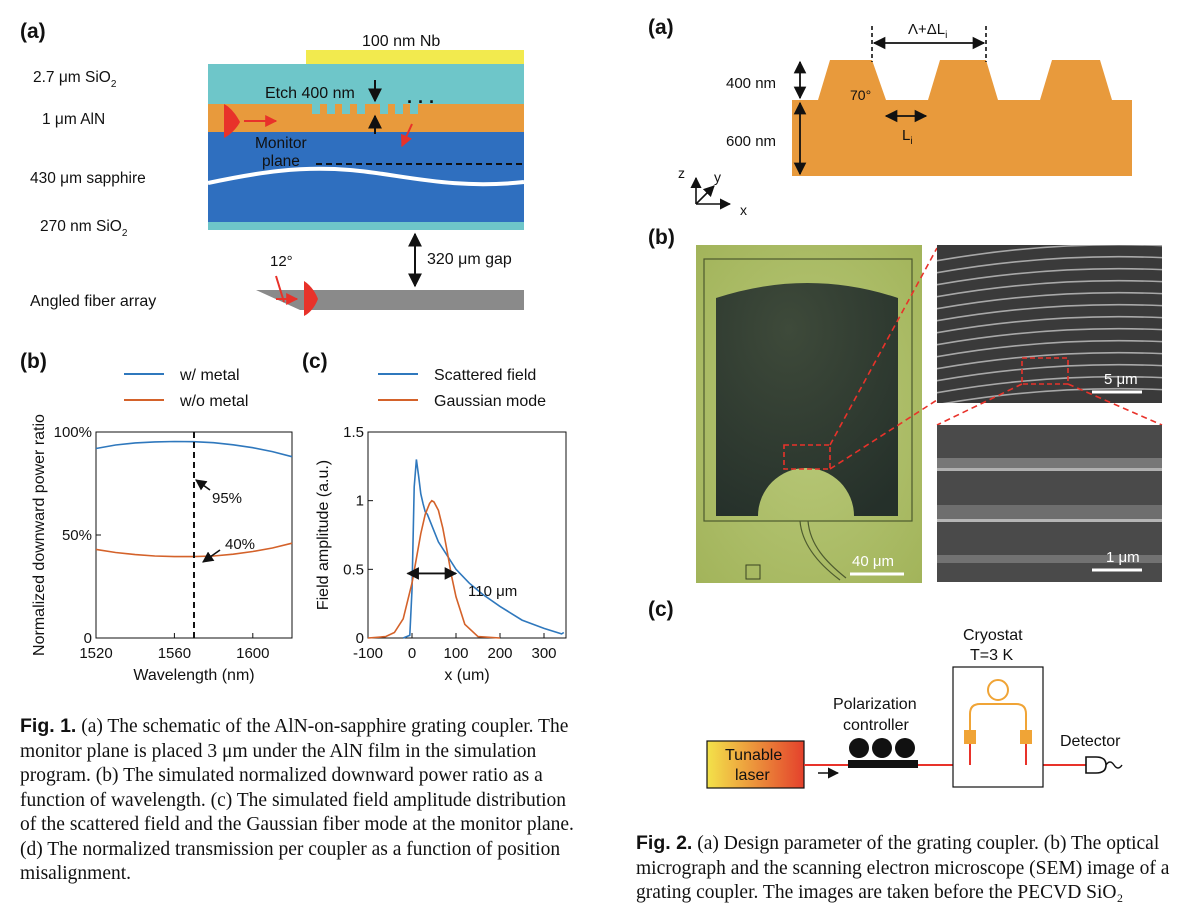 The height and width of the screenshot is (906, 1200). What do you see at coordinates (883, 346) in the screenshot?
I see `zoom-connector-1a` at bounding box center [883, 346].